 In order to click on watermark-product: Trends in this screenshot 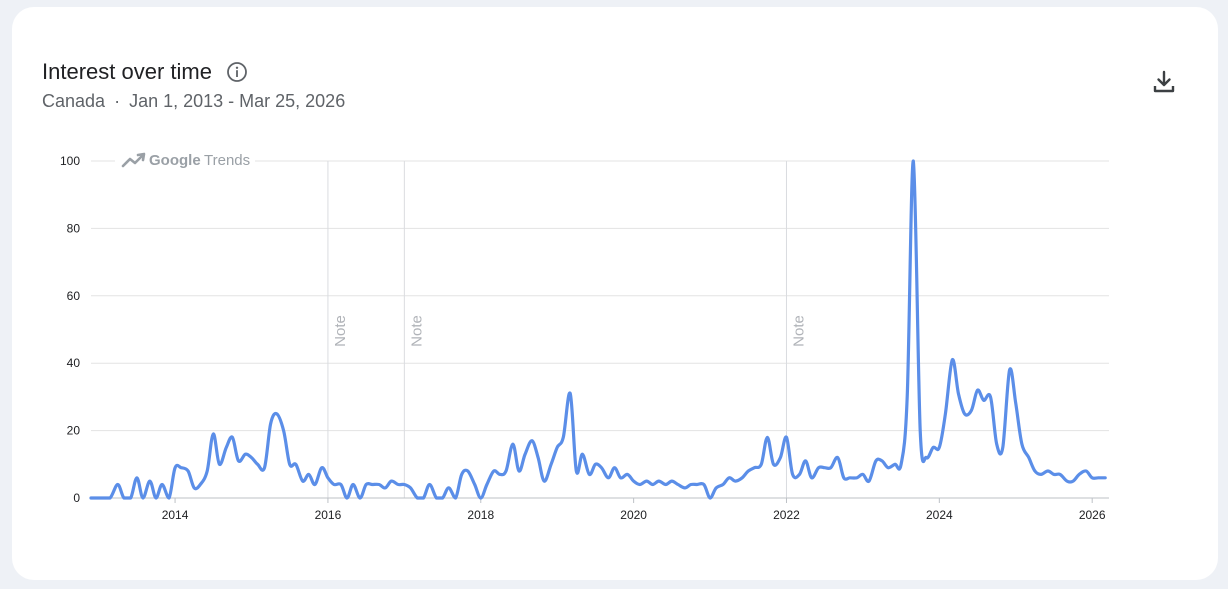, I will do `click(227, 160)`.